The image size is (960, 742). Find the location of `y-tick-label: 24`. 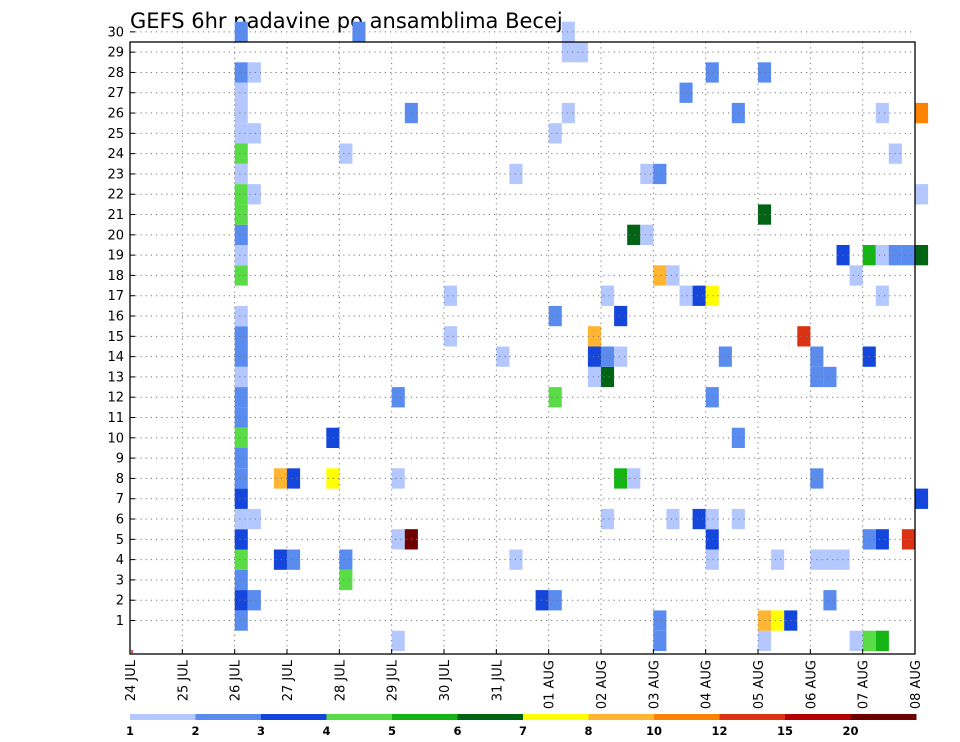

y-tick-label: 24 is located at coordinates (115, 154).